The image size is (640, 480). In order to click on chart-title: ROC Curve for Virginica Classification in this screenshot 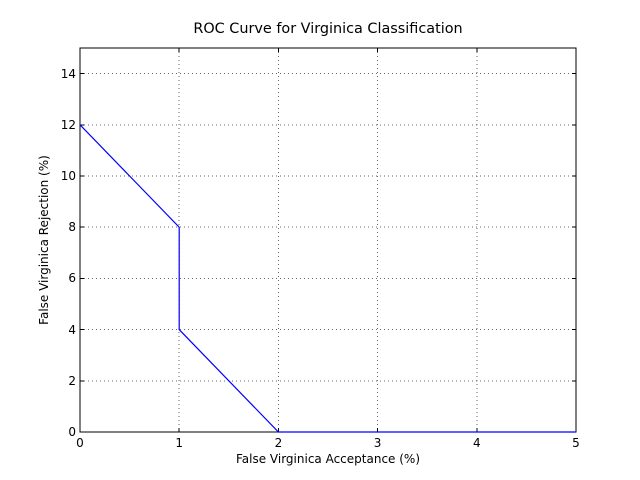, I will do `click(328, 29)`.